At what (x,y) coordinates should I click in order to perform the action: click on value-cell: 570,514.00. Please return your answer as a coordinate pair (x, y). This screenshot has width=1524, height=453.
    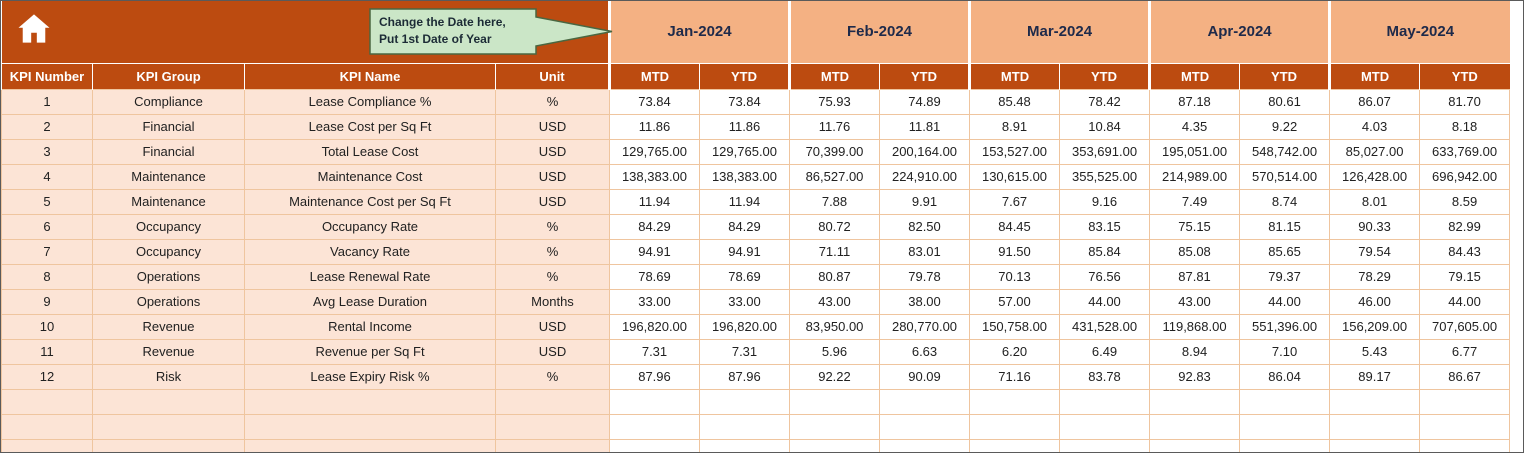
    Looking at the image, I should click on (1285, 176).